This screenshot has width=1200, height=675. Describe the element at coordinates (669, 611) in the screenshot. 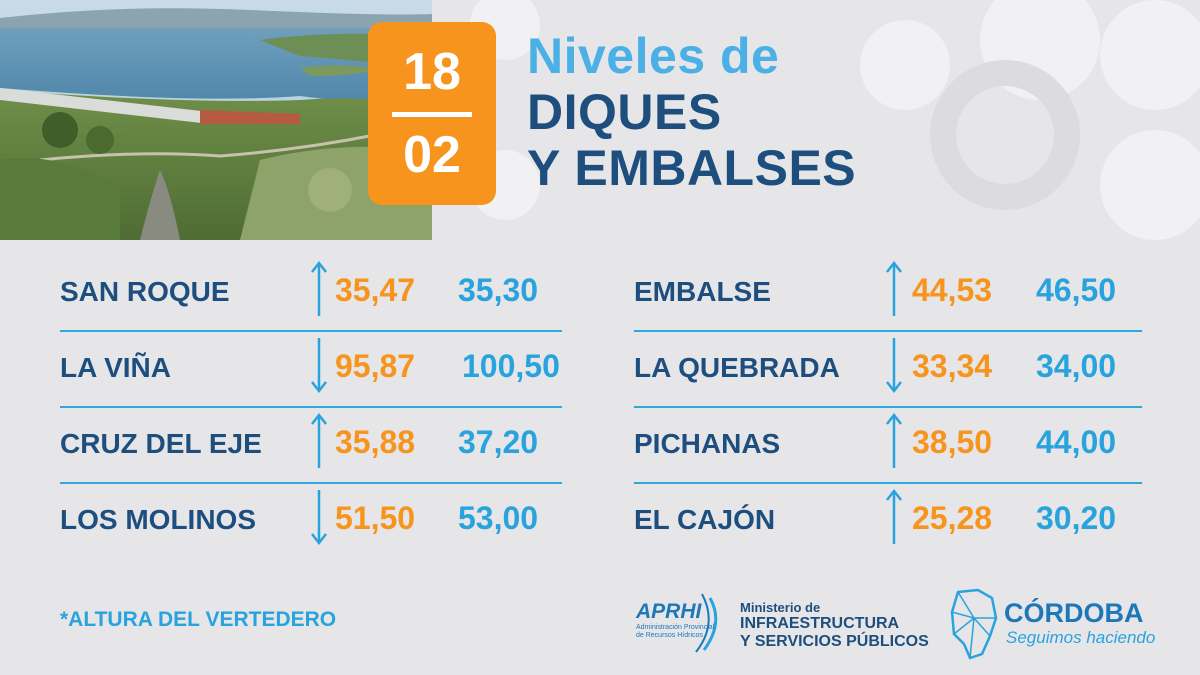

I see `aprhi-logo-text: APRHI` at that location.